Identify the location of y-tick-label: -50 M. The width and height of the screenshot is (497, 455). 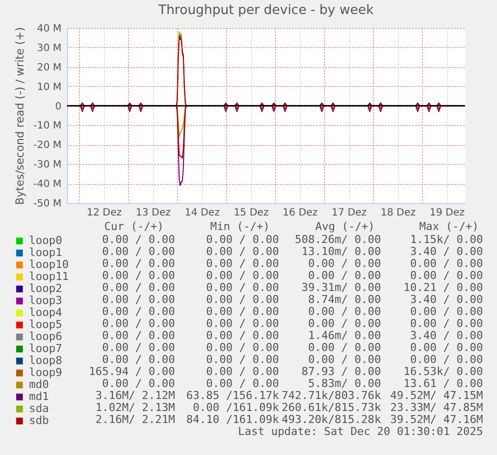
(47, 204).